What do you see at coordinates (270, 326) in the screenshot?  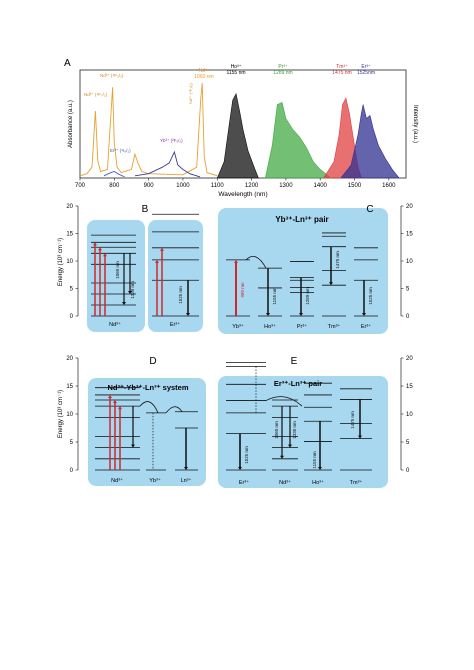 I see `panel-c-ion-label: Ho³⁺` at bounding box center [270, 326].